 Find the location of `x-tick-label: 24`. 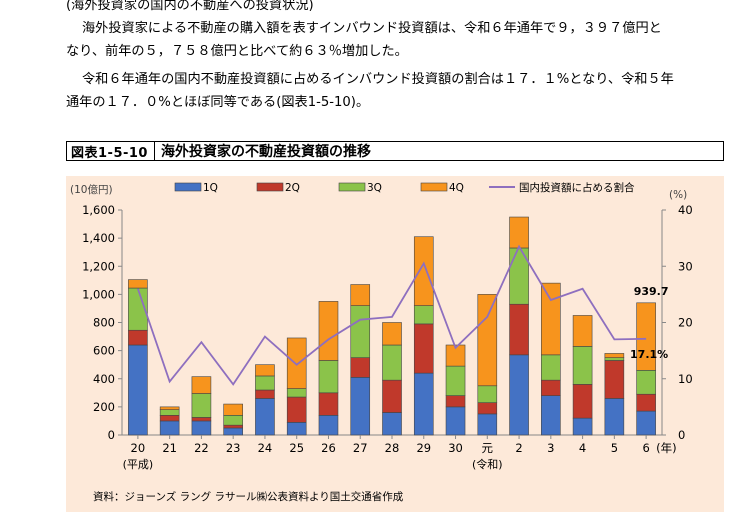

x-tick-label: 24 is located at coordinates (265, 448).